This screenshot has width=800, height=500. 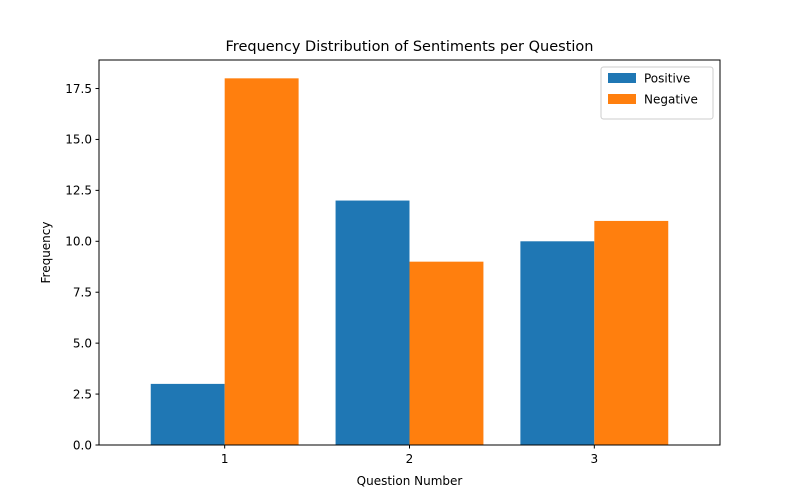 What do you see at coordinates (372, 322) in the screenshot?
I see `bar-positive-q2` at bounding box center [372, 322].